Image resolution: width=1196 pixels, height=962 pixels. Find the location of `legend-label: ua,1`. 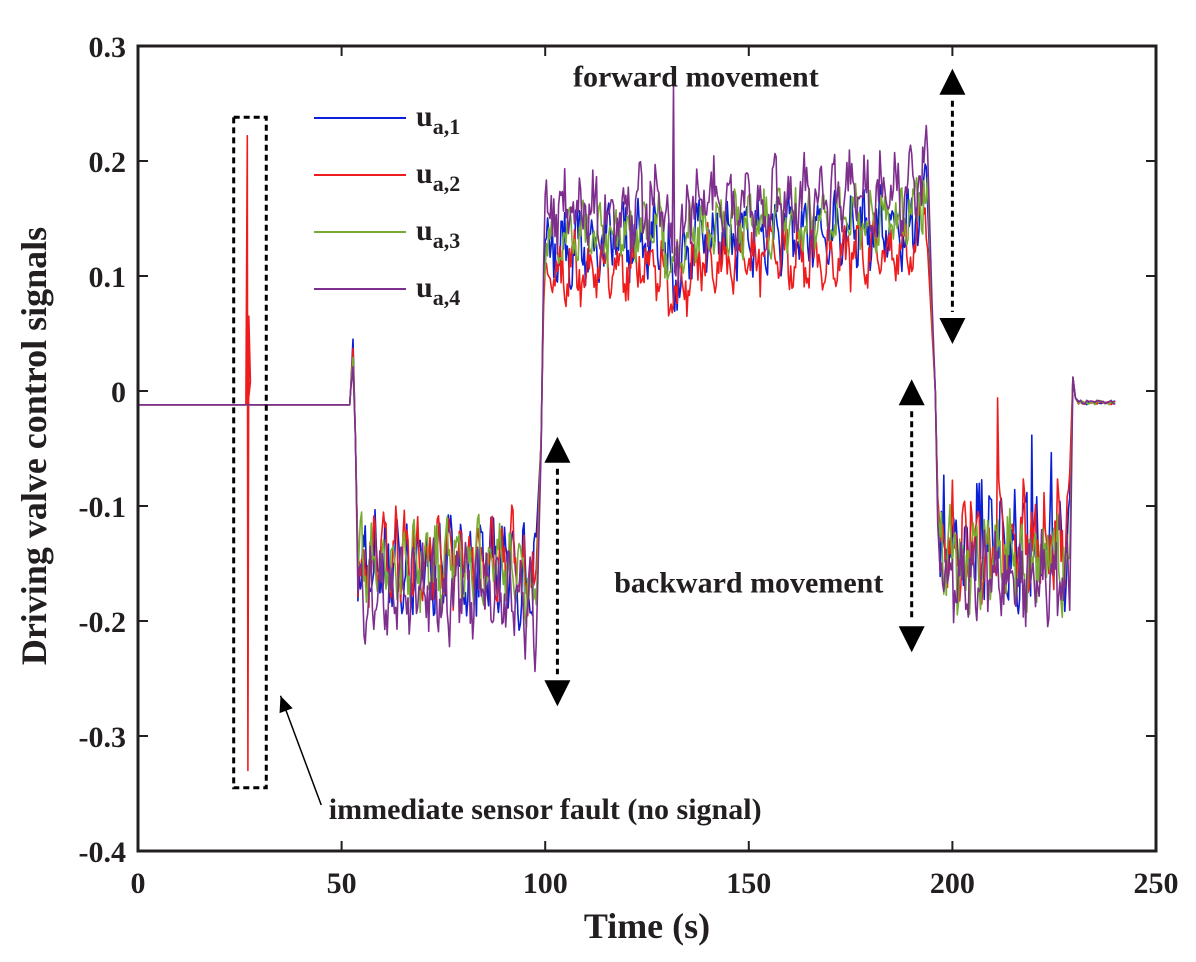

legend-label: ua,1 is located at coordinates (438, 119).